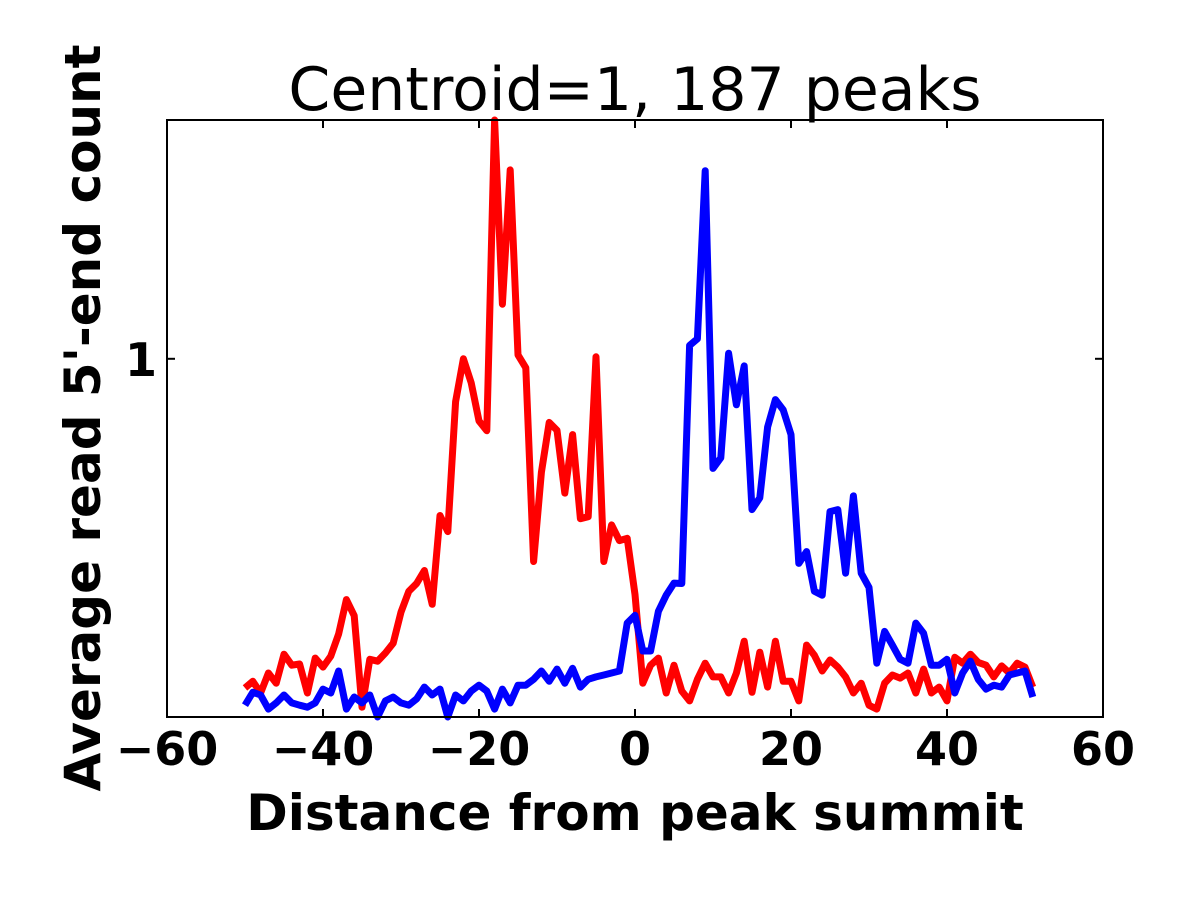 Image resolution: width=1200 pixels, height=900 pixels. Describe the element at coordinates (1103, 749) in the screenshot. I see `x-tick-label: 60` at that location.